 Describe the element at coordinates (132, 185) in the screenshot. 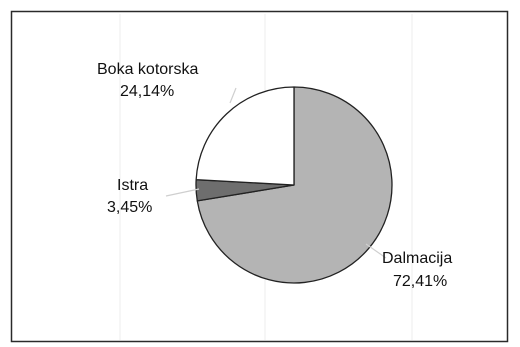

I see `slice-label-istra: Istra` at that location.